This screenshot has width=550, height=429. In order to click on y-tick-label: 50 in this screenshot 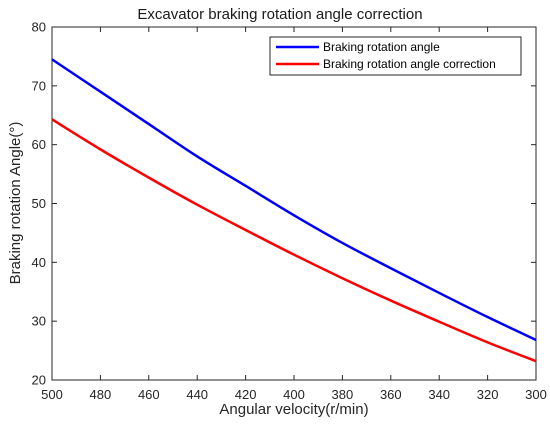, I will do `click(39, 203)`.